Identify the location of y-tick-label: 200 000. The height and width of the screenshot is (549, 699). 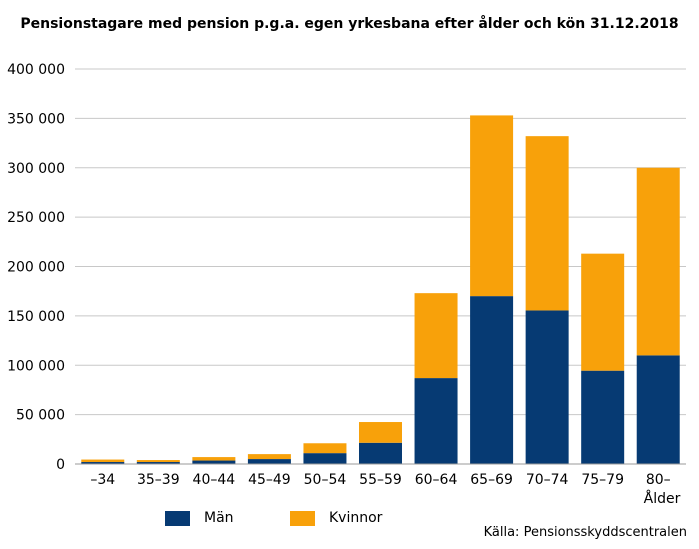
(36, 268).